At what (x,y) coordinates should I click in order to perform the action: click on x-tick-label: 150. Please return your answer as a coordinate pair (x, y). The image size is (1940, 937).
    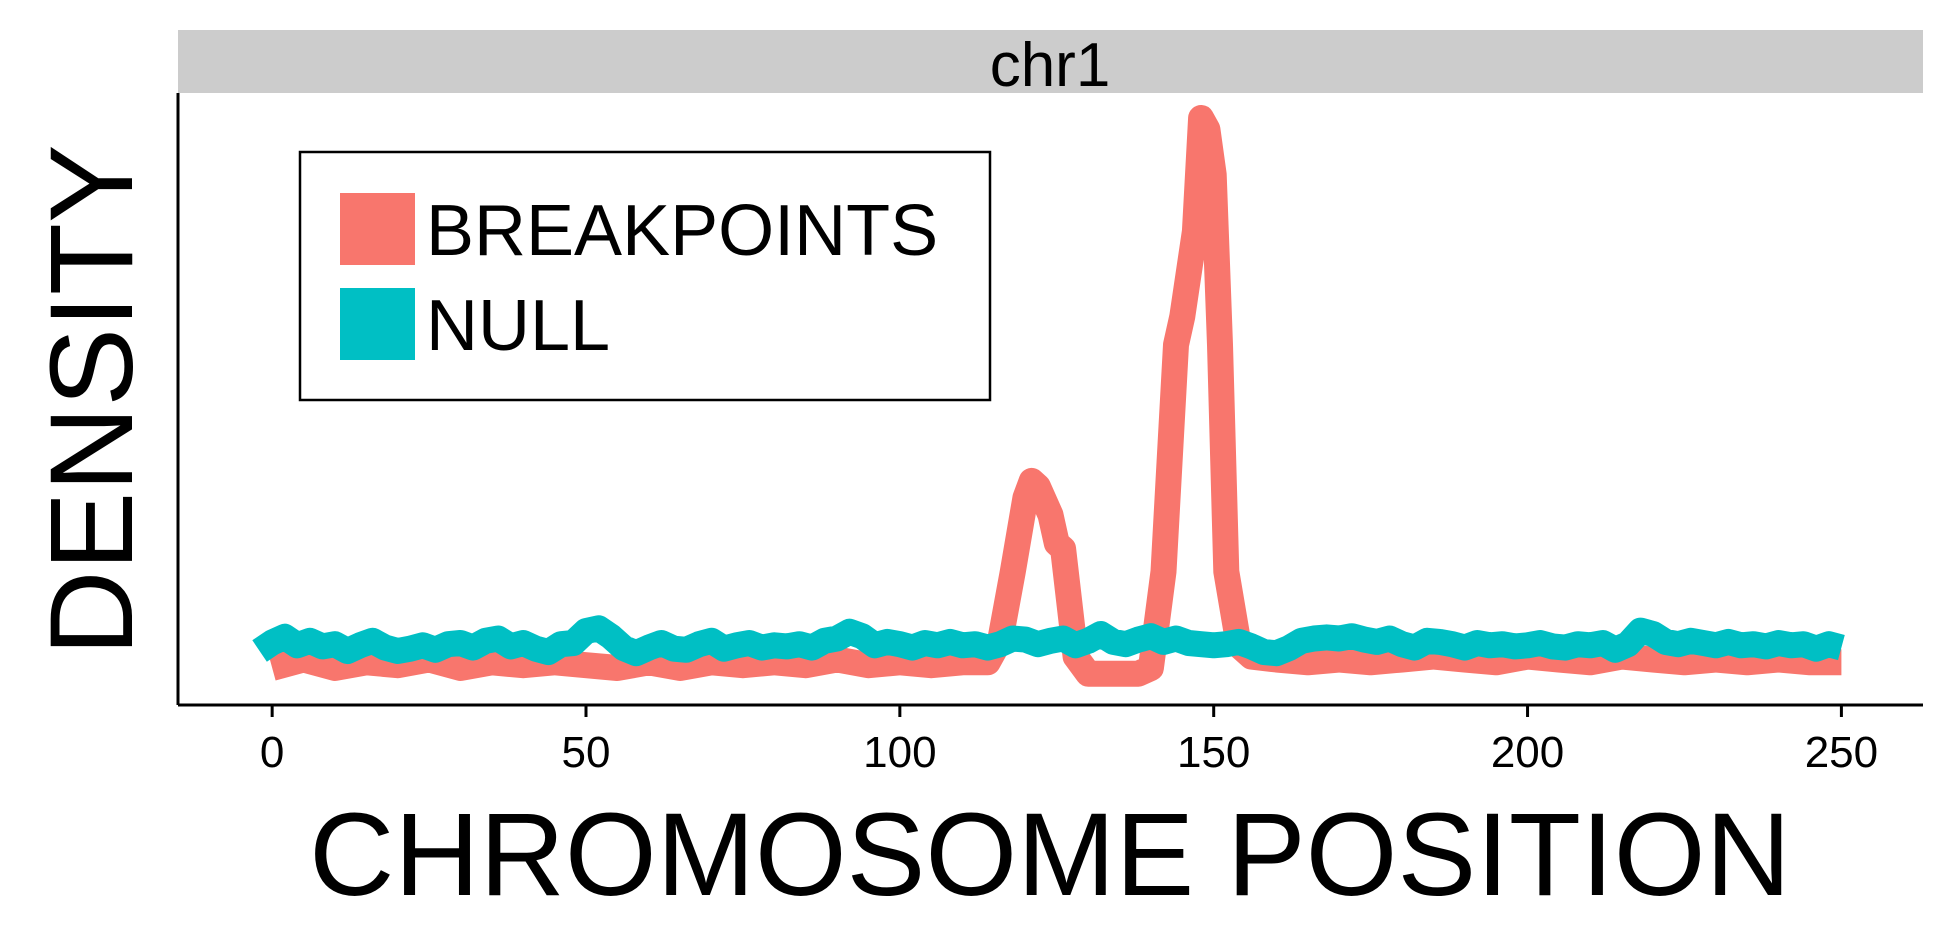
    Looking at the image, I should click on (1213, 752).